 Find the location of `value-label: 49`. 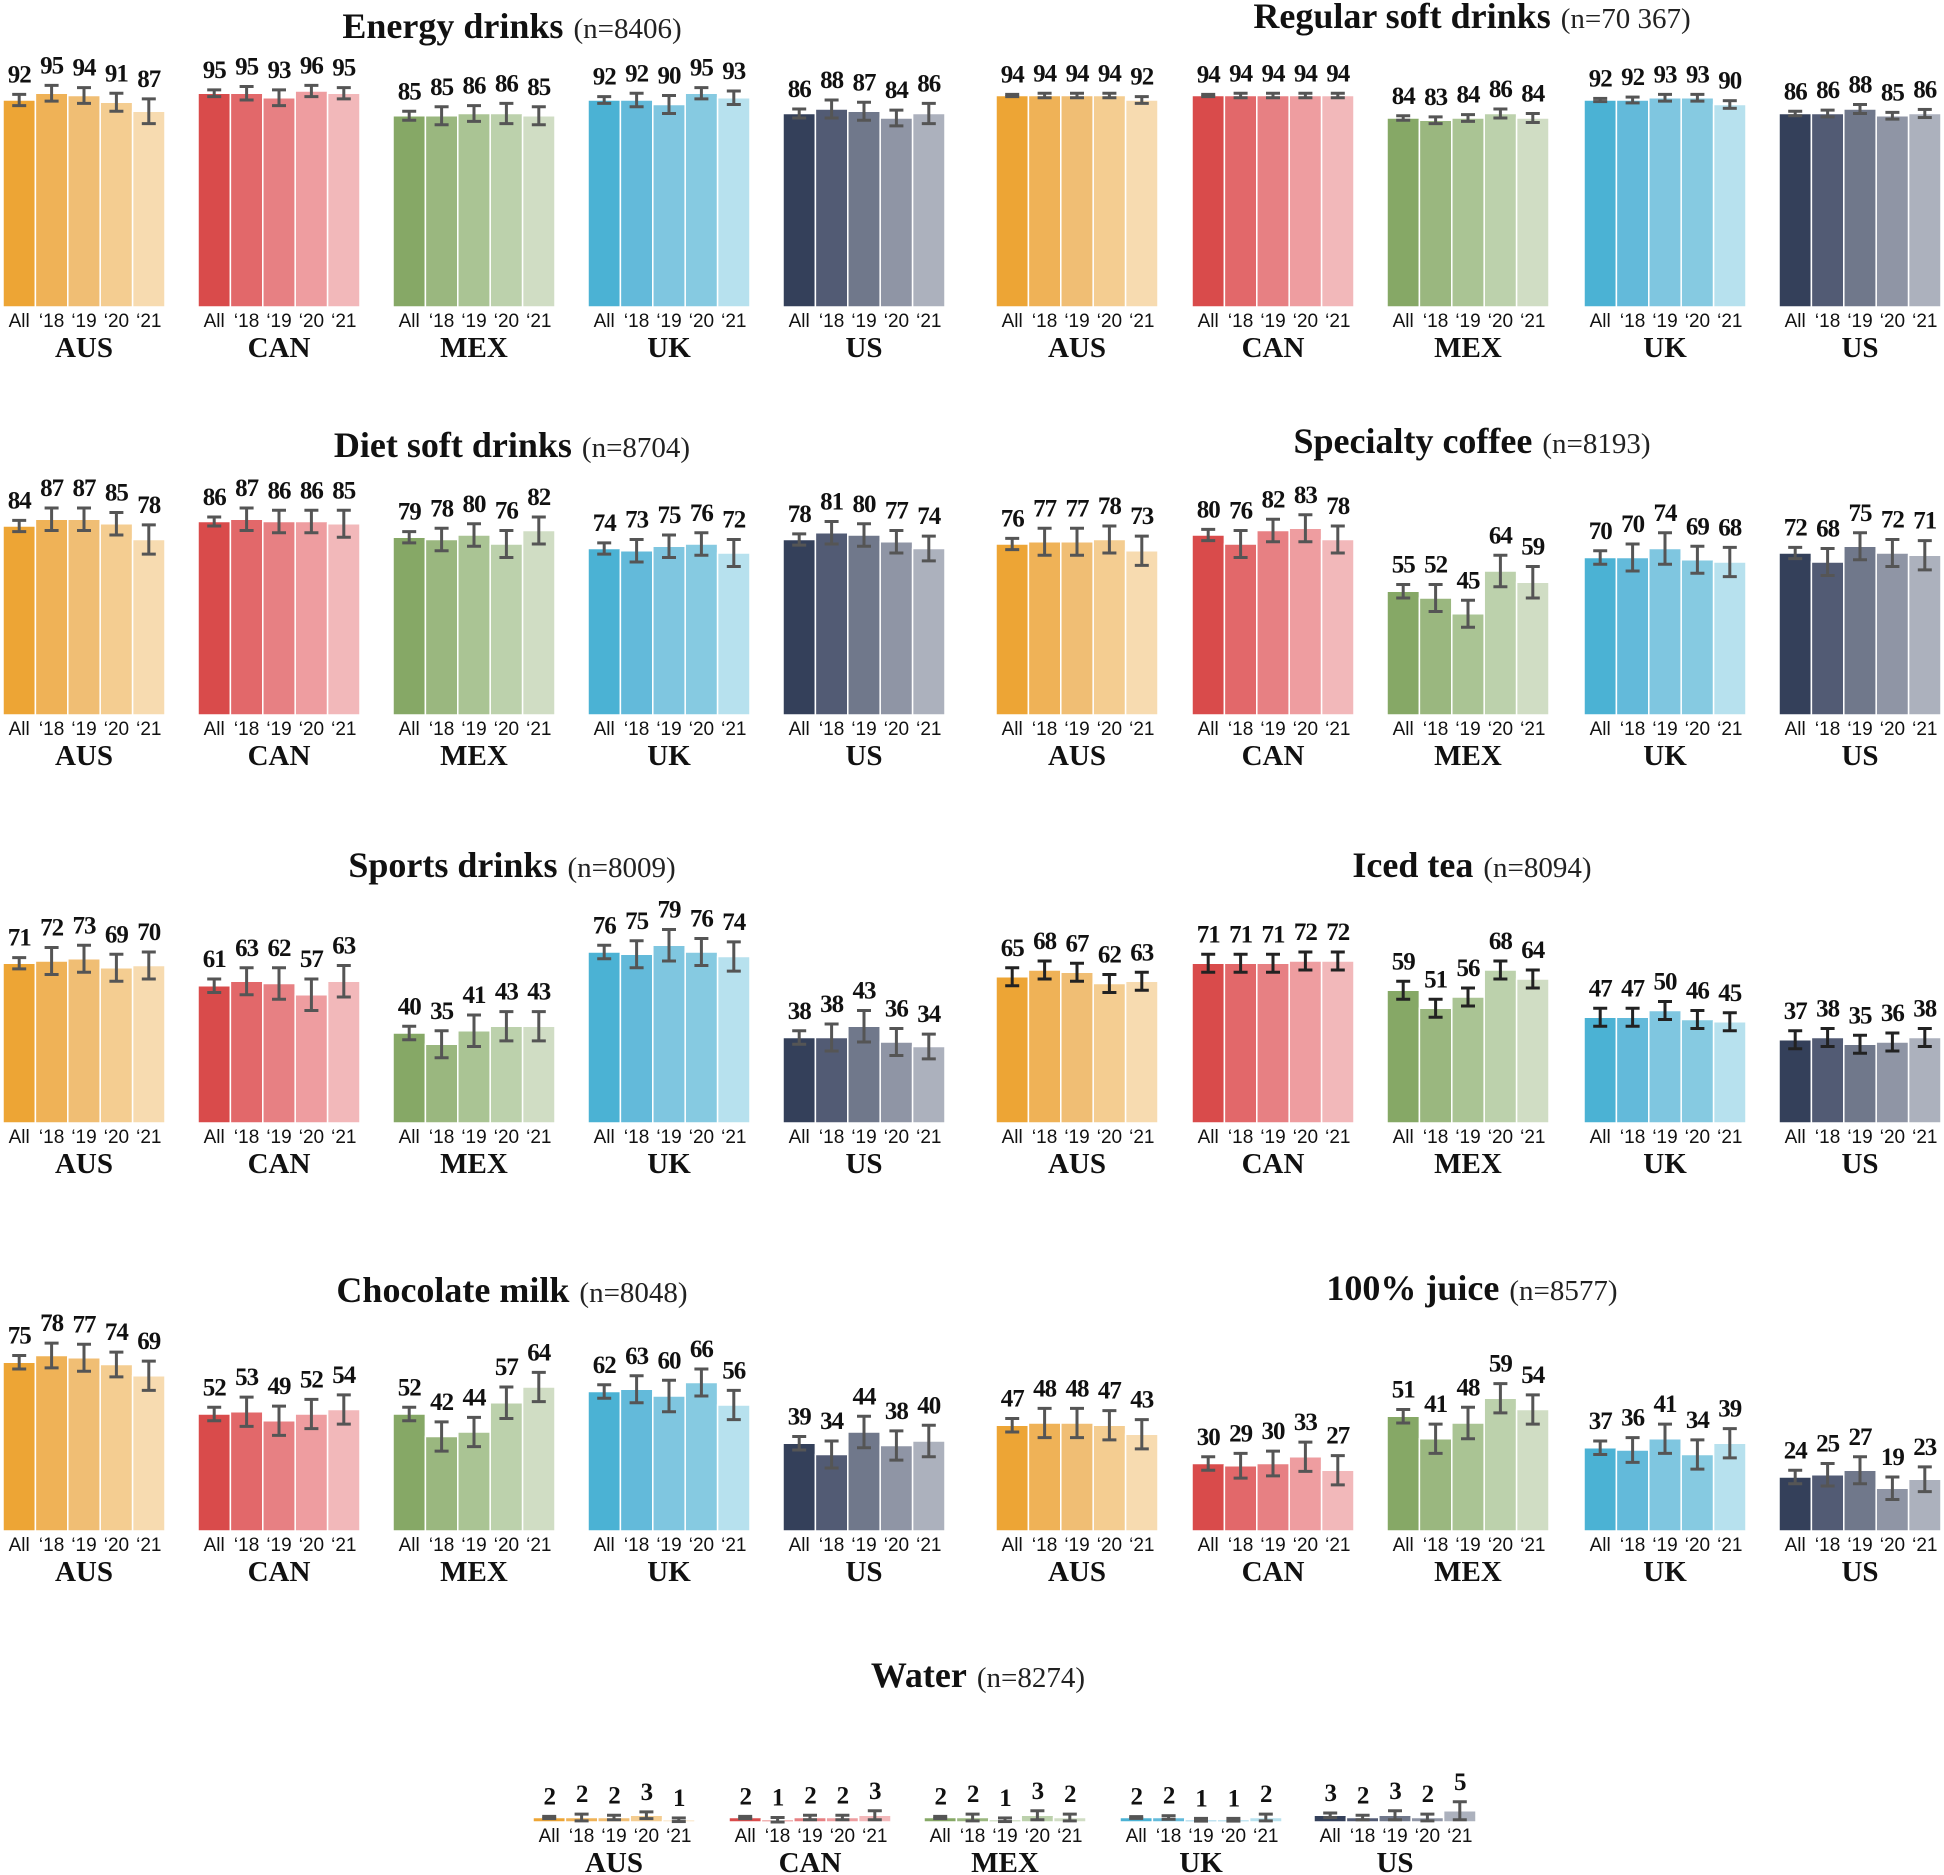

value-label: 49 is located at coordinates (280, 1386).